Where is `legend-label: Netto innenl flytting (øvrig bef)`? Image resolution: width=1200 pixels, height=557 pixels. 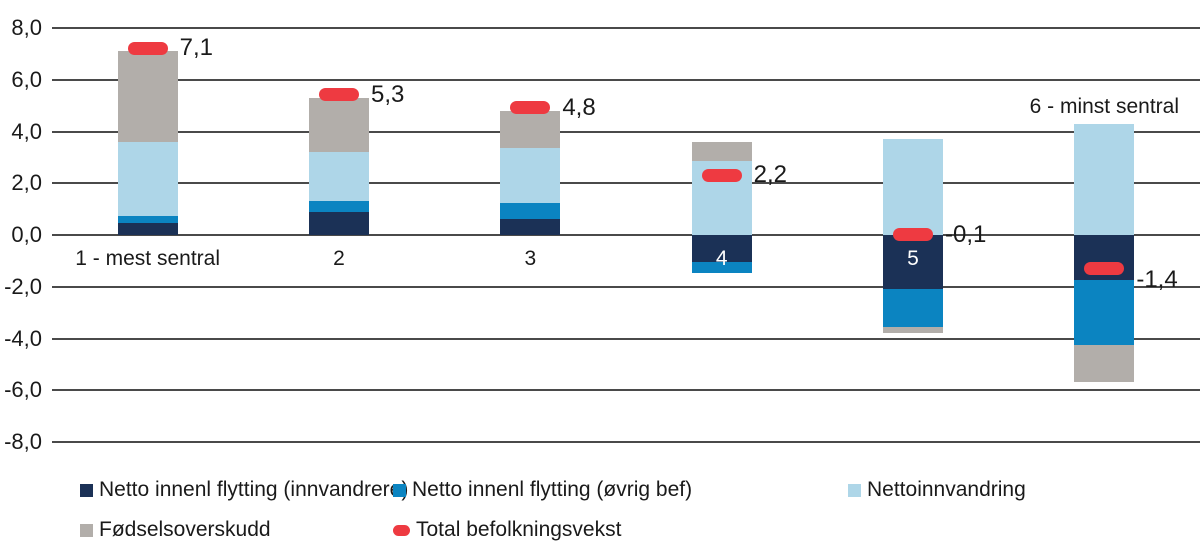 legend-label: Netto innenl flytting (øvrig bef) is located at coordinates (552, 489).